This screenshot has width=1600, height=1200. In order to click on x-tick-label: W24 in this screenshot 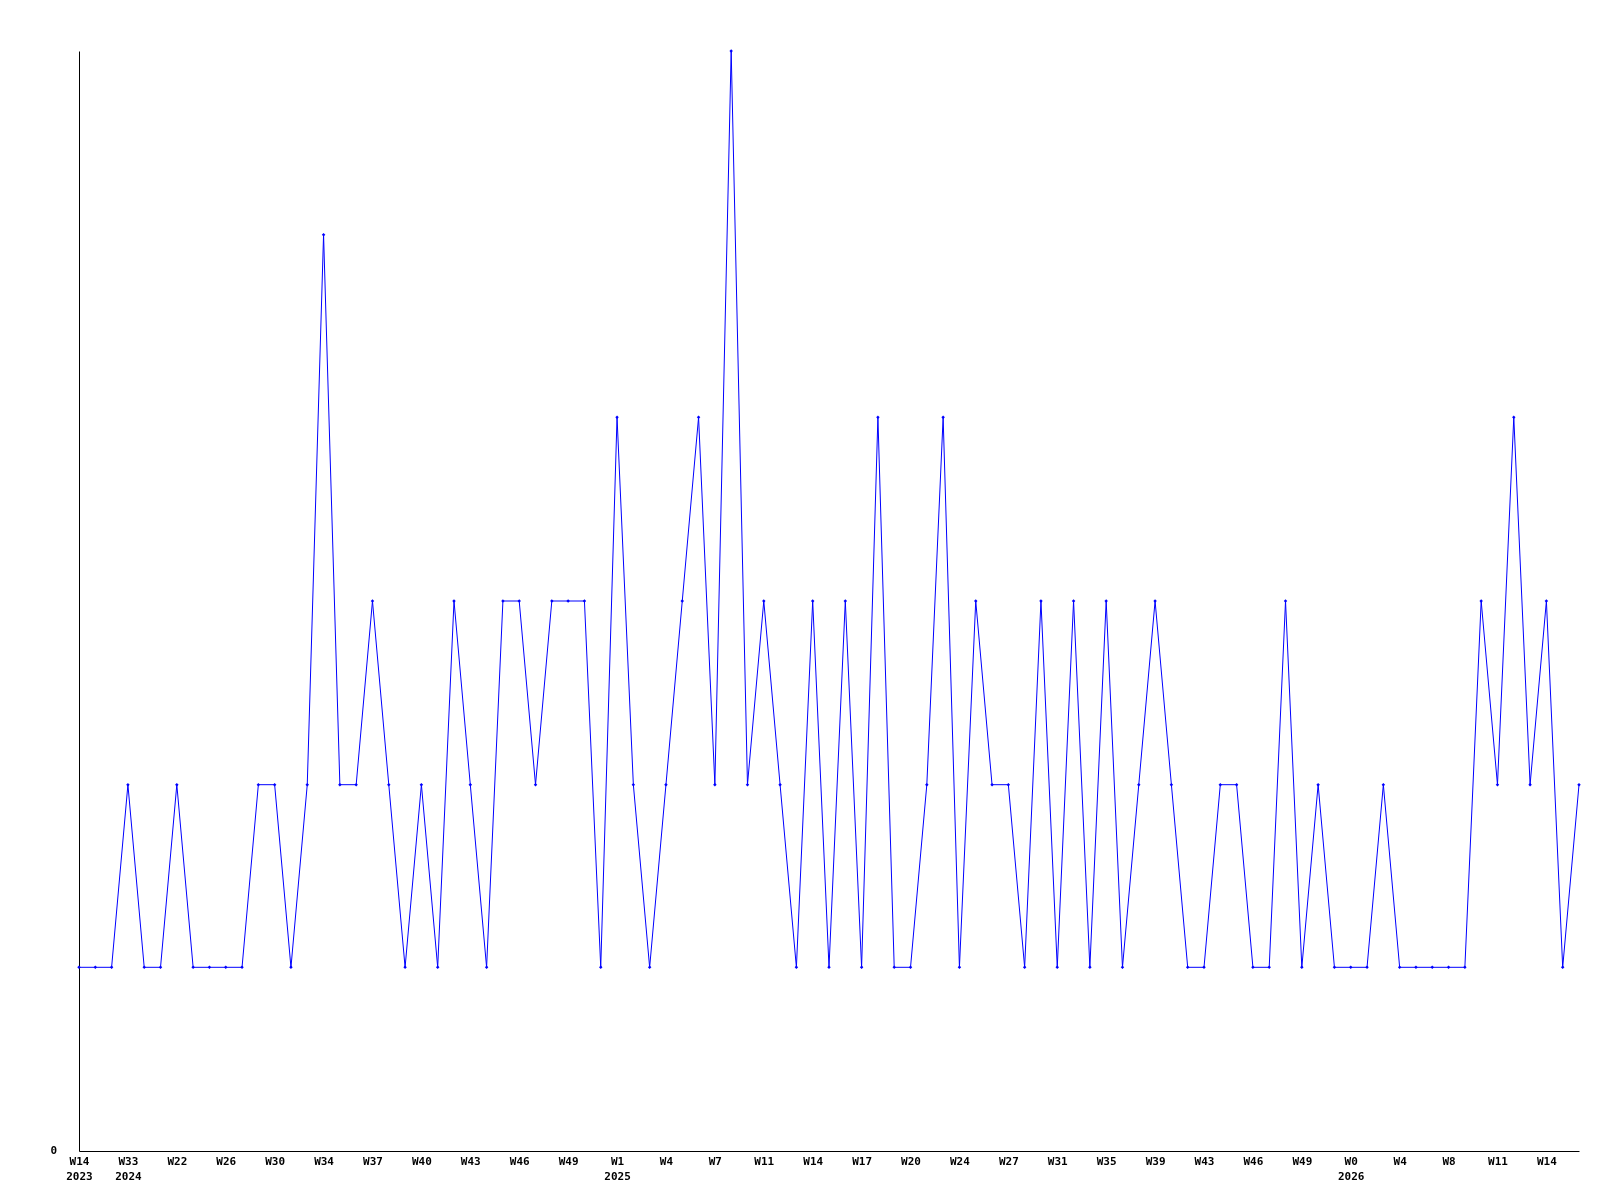, I will do `click(960, 1161)`.